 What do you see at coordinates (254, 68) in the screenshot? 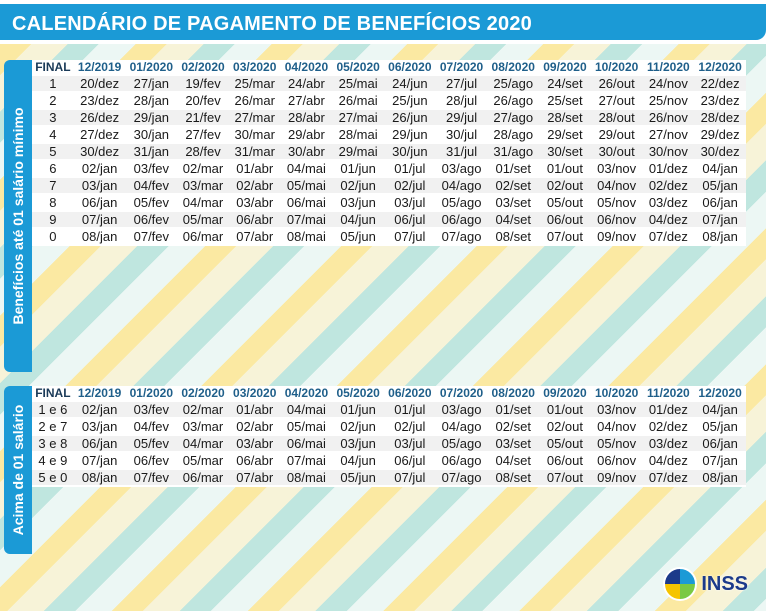
I see `column-header-month: 03/2020` at bounding box center [254, 68].